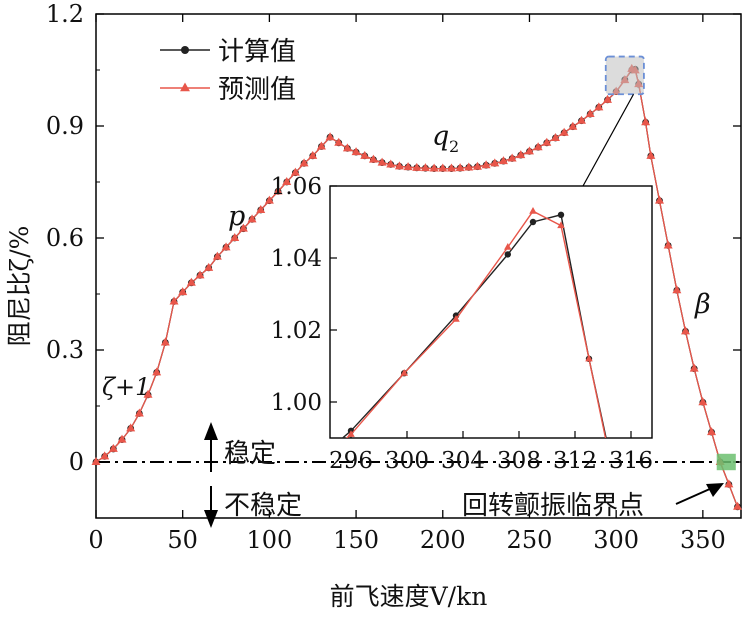  I want to click on inset-x-tick-label: 308, so click(519, 461).